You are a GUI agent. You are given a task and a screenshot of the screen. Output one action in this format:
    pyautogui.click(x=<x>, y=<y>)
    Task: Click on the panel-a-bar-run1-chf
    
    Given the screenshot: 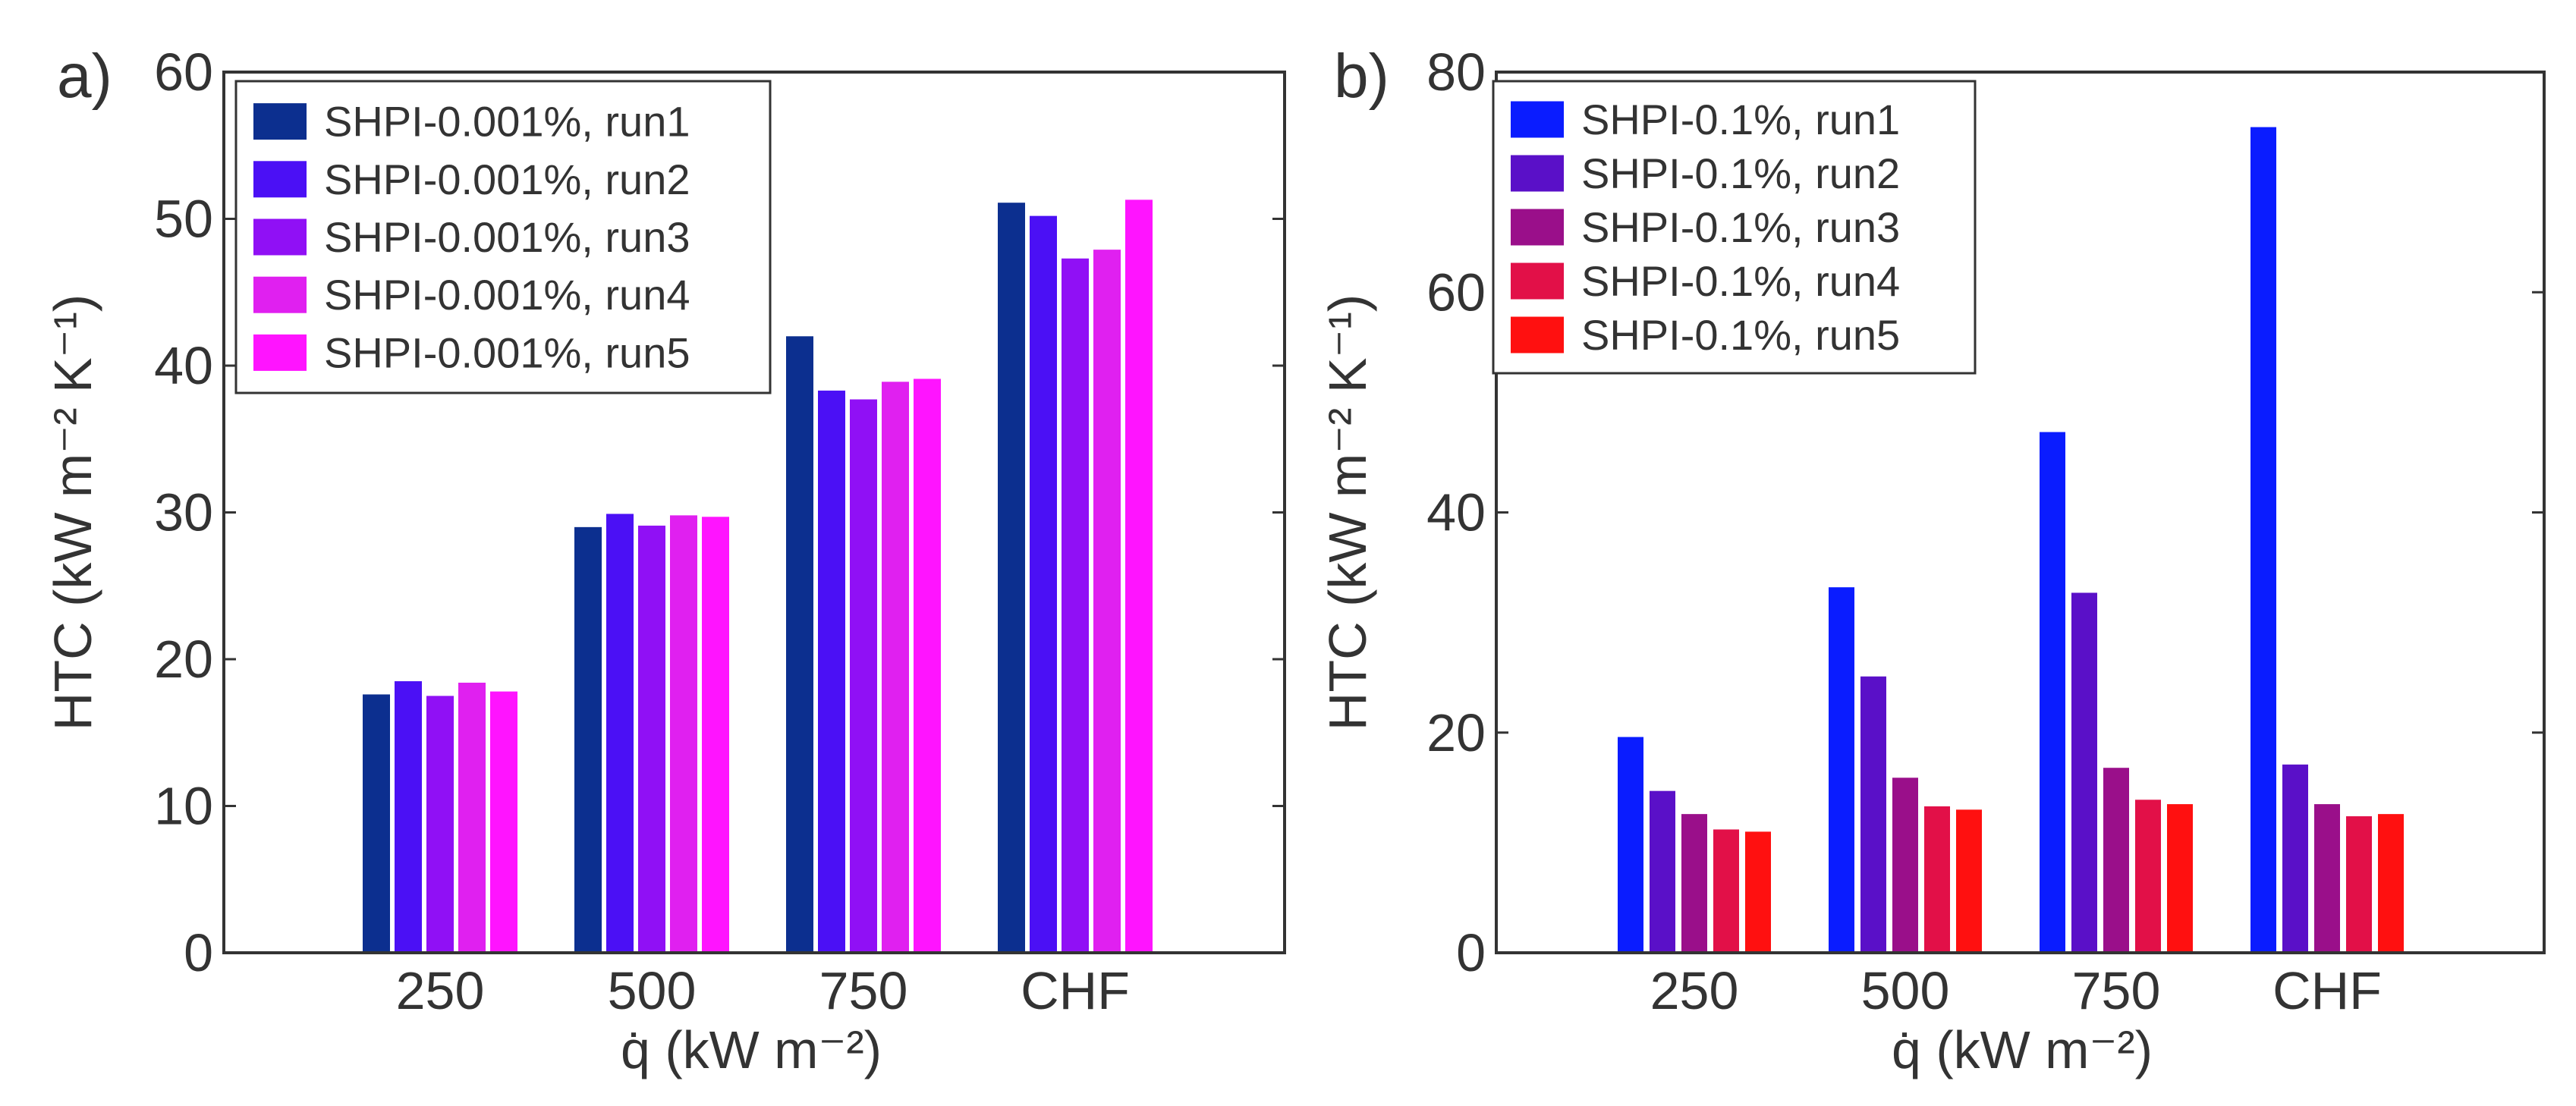 What is the action you would take?
    pyautogui.click(x=1011, y=578)
    